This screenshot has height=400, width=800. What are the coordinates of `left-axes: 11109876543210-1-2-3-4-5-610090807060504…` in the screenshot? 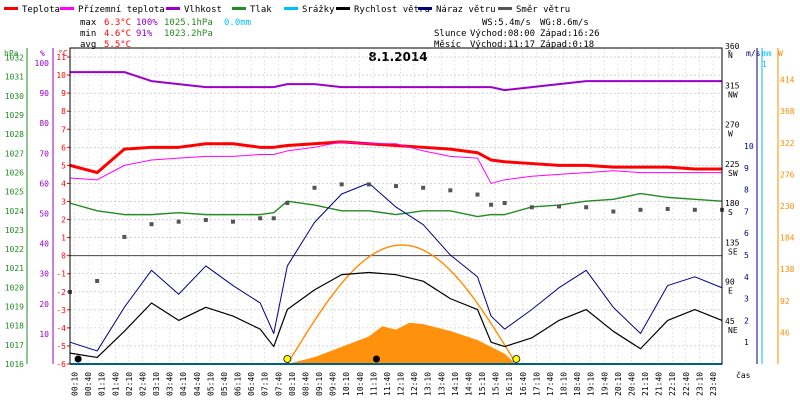 It's located at (37, 208).